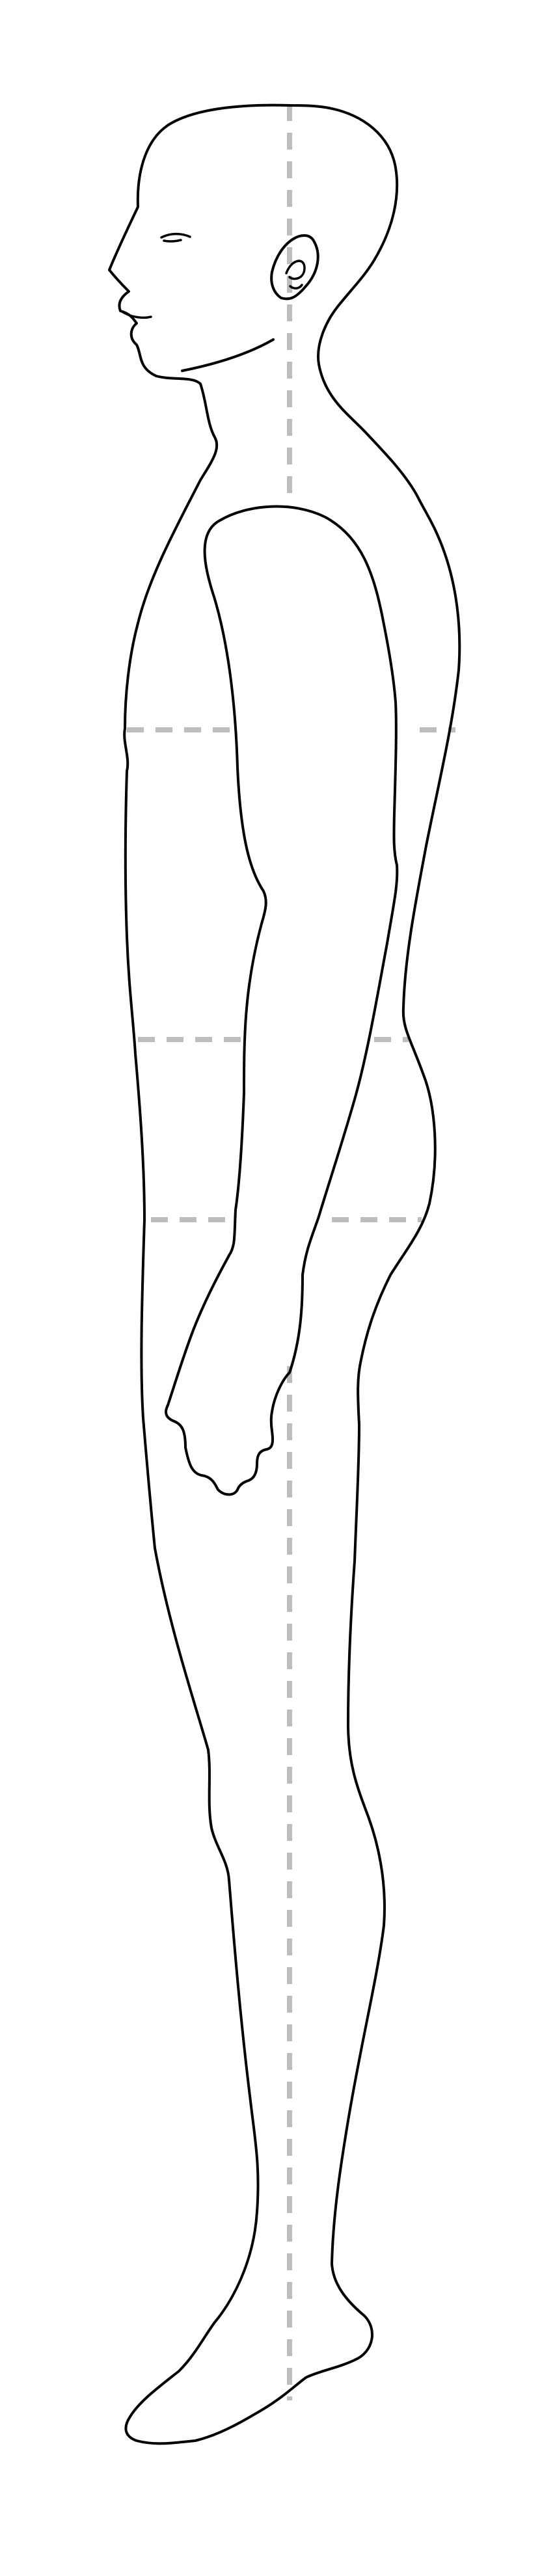  I want to click on face-details, so click(197, 302).